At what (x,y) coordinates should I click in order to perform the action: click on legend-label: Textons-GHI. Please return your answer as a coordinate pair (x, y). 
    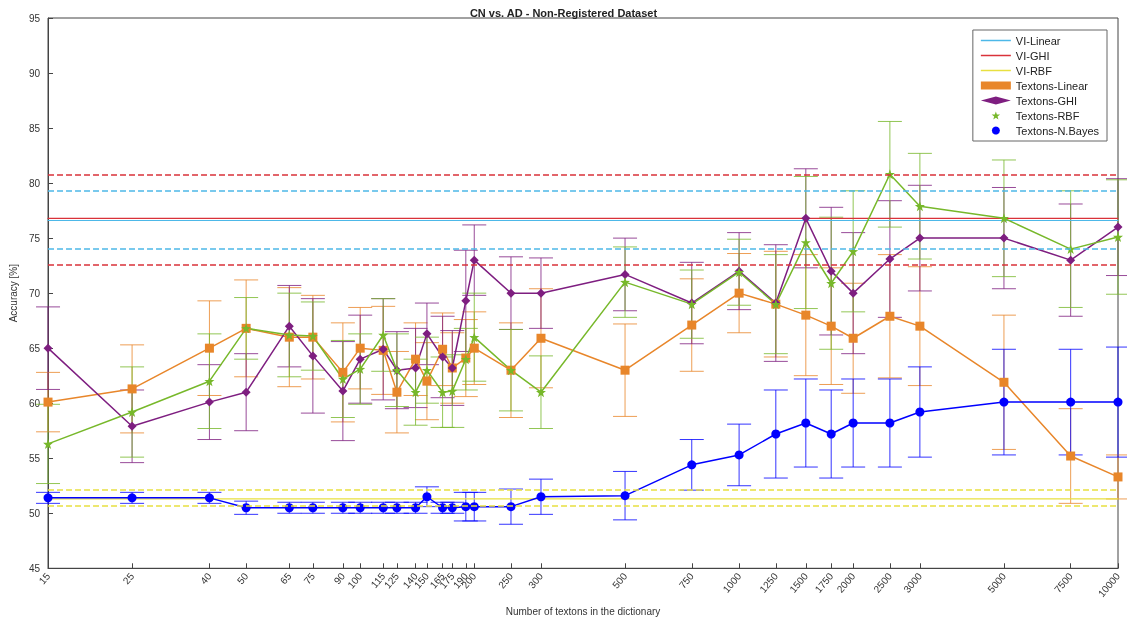
    Looking at the image, I should click on (1046, 100).